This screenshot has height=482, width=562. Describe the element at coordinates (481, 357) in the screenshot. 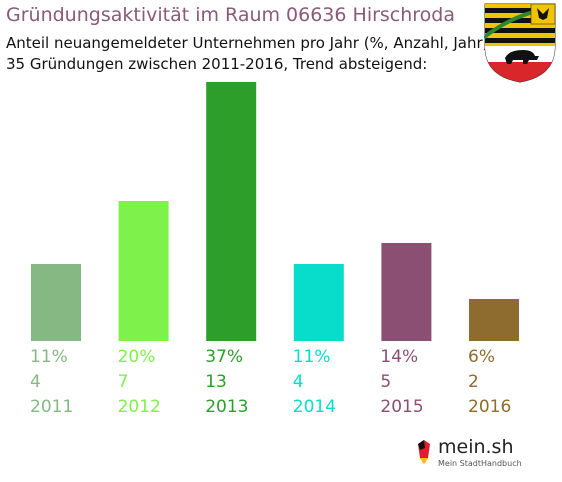

I see `percent-label-2016: 6%` at that location.